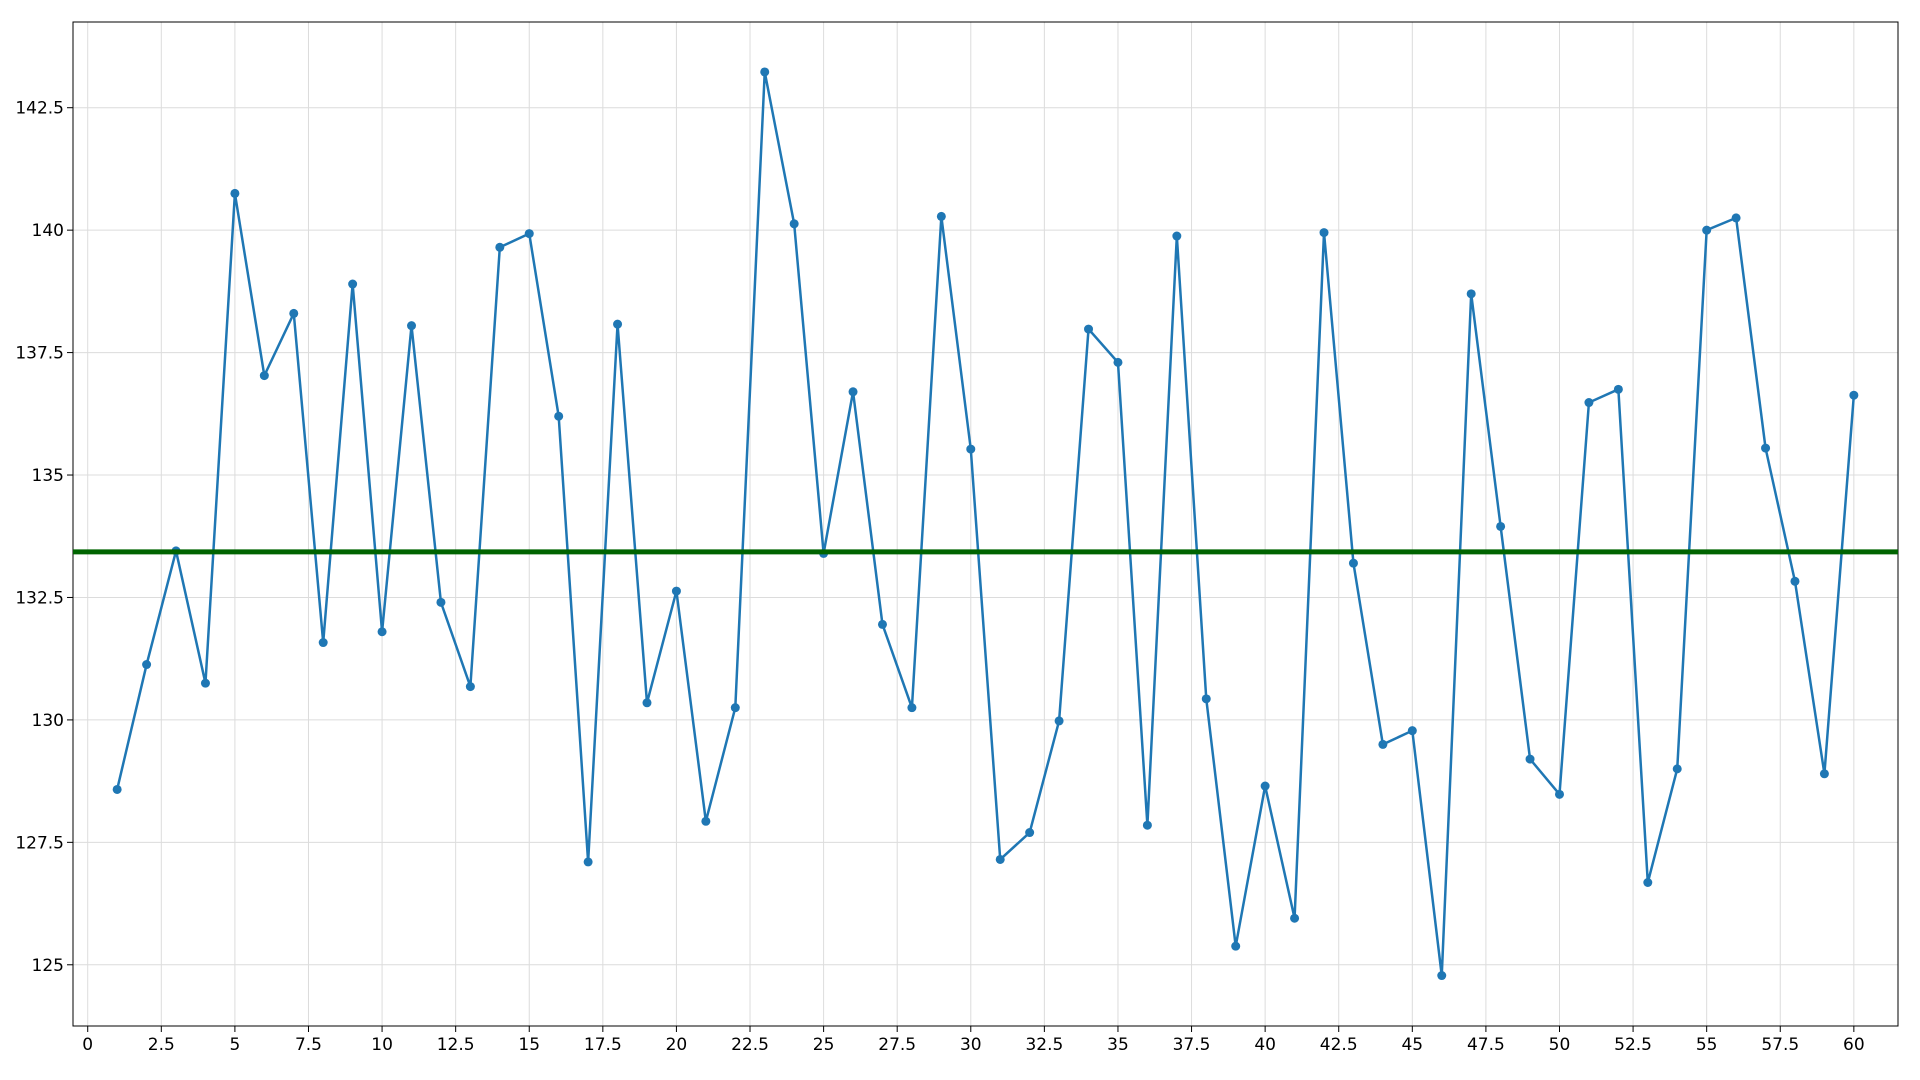  I want to click on x-tick-label: 17.5, so click(603, 1045).